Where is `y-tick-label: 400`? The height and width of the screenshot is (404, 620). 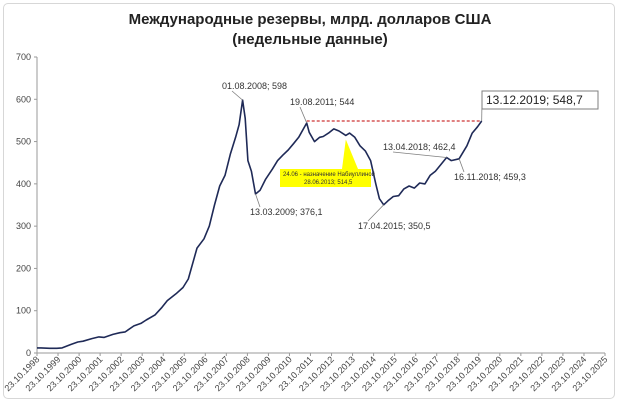
y-tick-label: 400 is located at coordinates (23, 184).